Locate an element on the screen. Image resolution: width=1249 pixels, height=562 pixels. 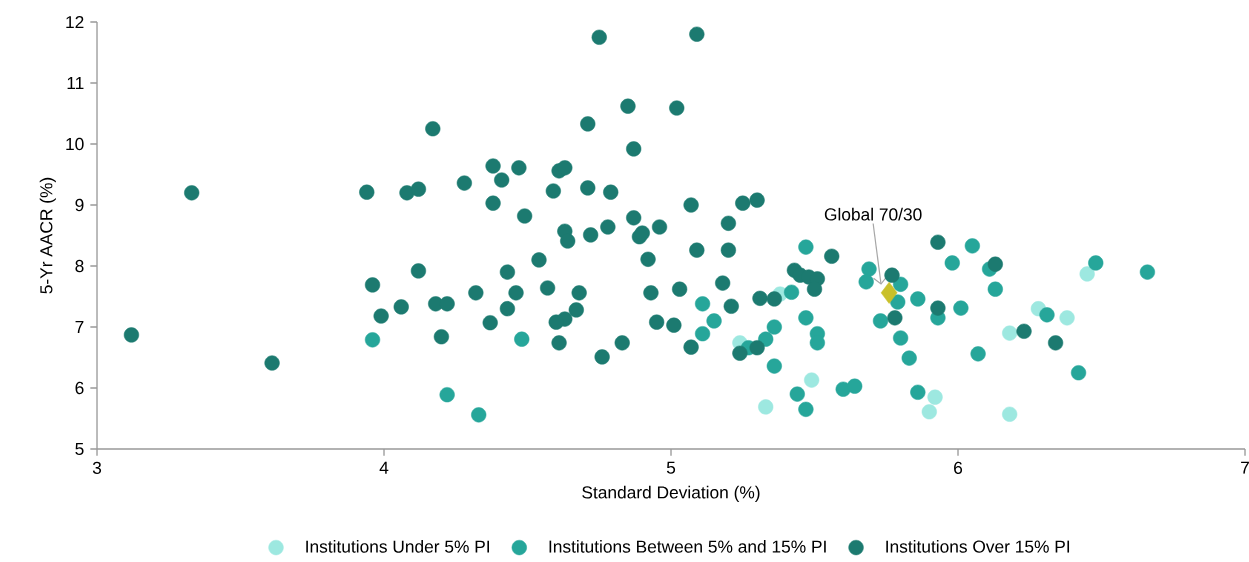
y-tick-label: 11 is located at coordinates (75, 83).